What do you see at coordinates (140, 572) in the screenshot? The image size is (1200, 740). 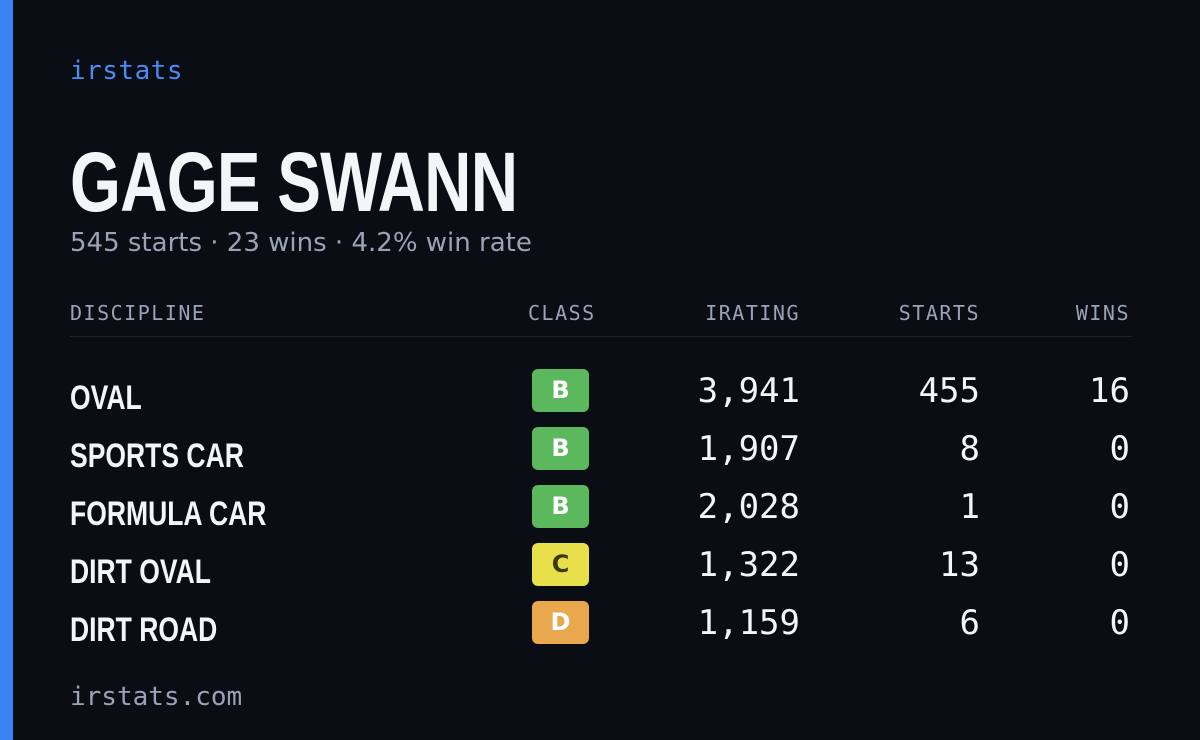 I see `discipline-name: DIRT OVAL` at bounding box center [140, 572].